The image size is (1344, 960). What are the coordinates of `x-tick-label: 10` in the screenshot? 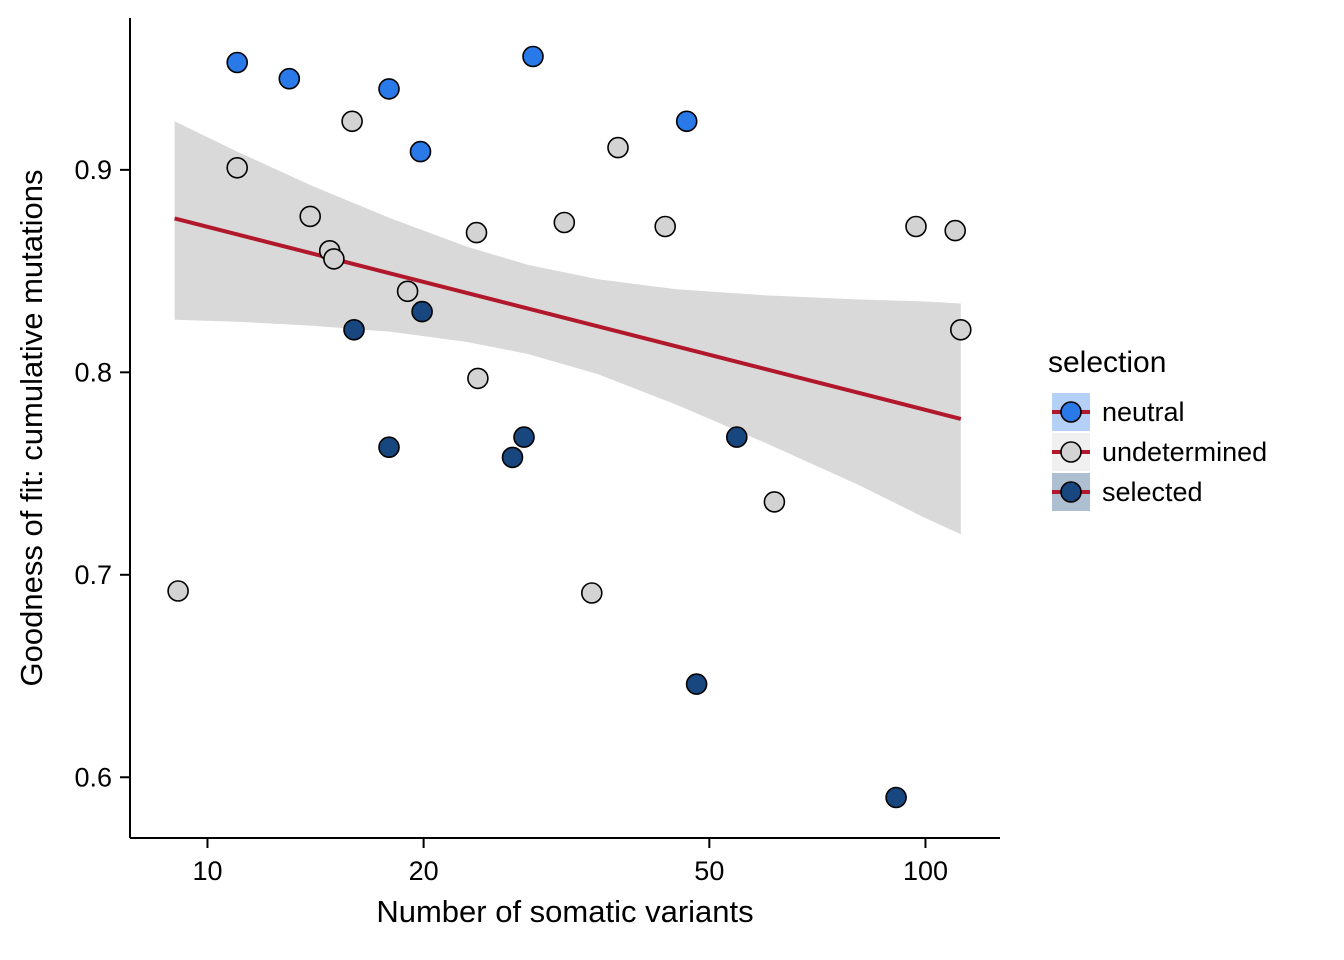 It's located at (207, 871).